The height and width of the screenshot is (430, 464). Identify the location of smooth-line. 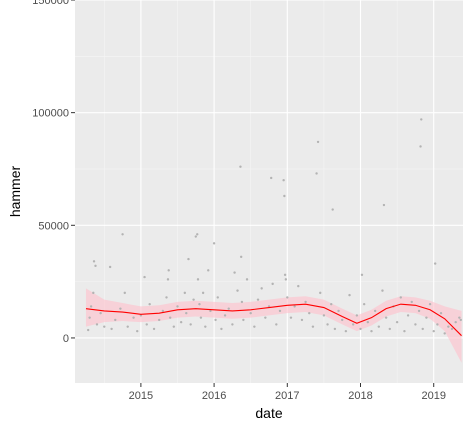
(273, 320).